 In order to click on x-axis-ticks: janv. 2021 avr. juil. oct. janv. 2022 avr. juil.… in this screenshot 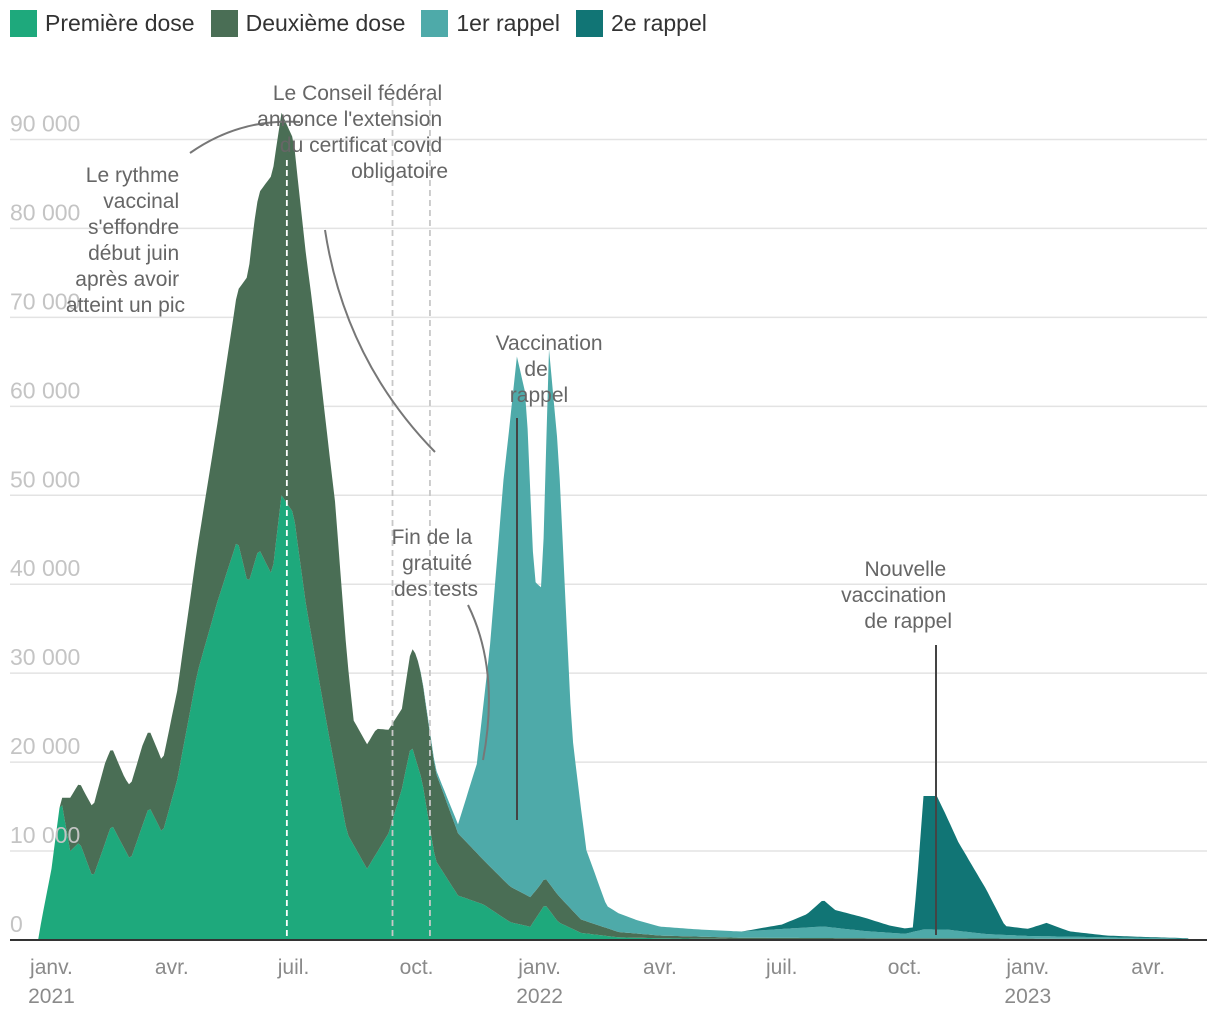, I will do `click(596, 982)`.